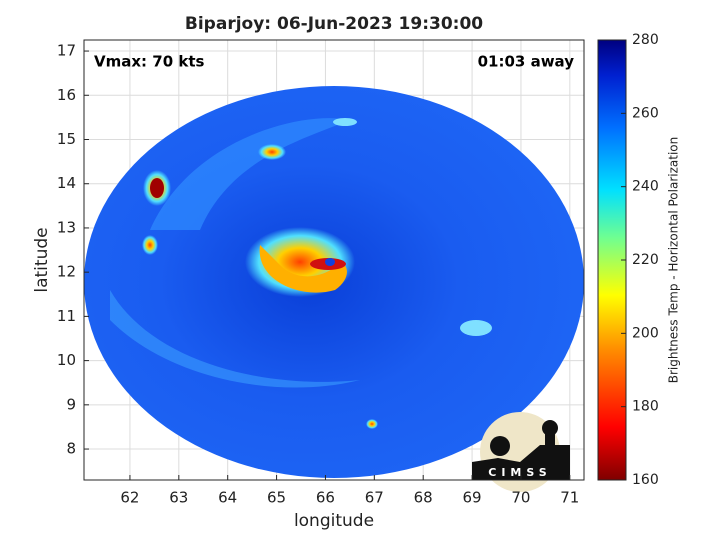  I want to click on logo-tower, so click(550, 428).